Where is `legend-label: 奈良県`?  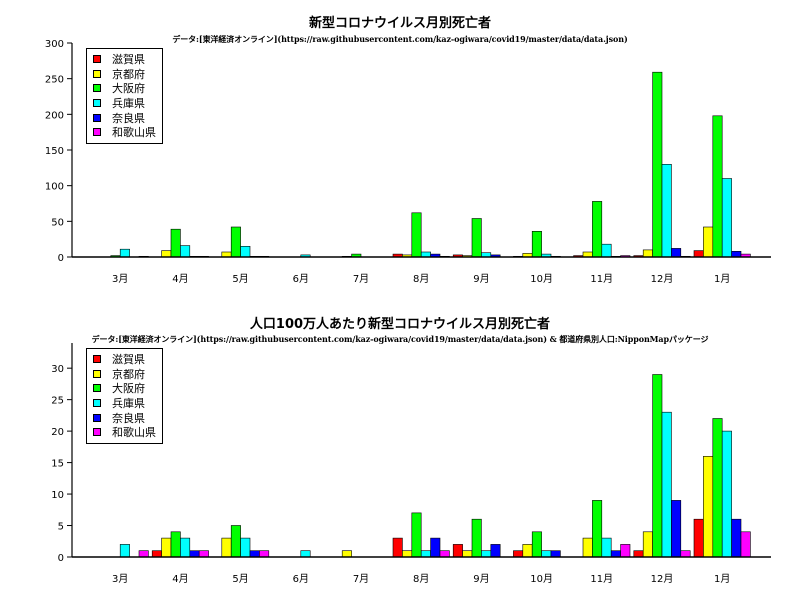
legend-label: 奈良県 is located at coordinates (128, 418).